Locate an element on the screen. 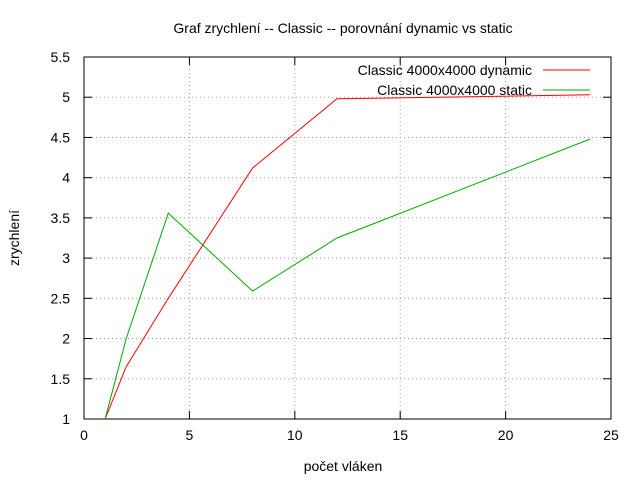 This screenshot has width=640, height=485. y-tick-label: 5.5 is located at coordinates (61, 57).